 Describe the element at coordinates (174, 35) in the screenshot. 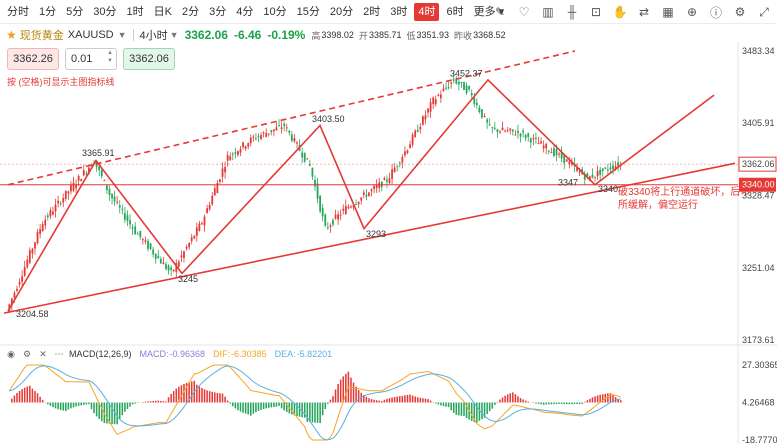

I see `period-chevron-icon: ▼` at that location.